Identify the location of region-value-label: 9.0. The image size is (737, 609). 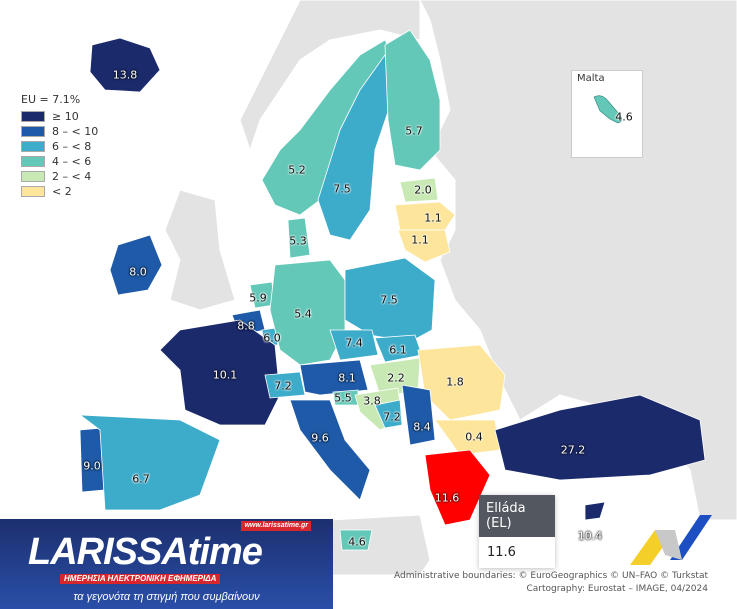
(92, 466).